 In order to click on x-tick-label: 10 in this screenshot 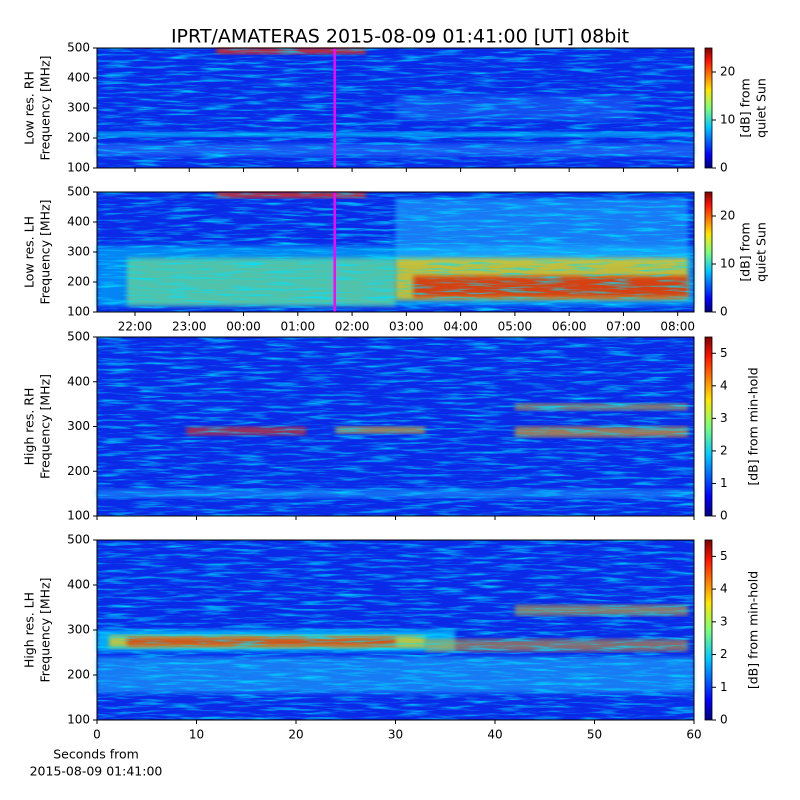, I will do `click(196, 735)`.